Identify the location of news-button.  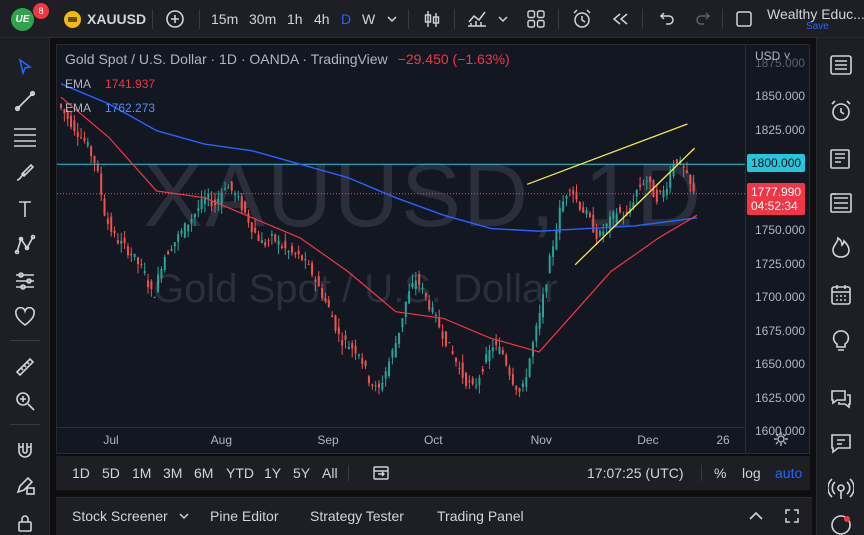
(841, 159).